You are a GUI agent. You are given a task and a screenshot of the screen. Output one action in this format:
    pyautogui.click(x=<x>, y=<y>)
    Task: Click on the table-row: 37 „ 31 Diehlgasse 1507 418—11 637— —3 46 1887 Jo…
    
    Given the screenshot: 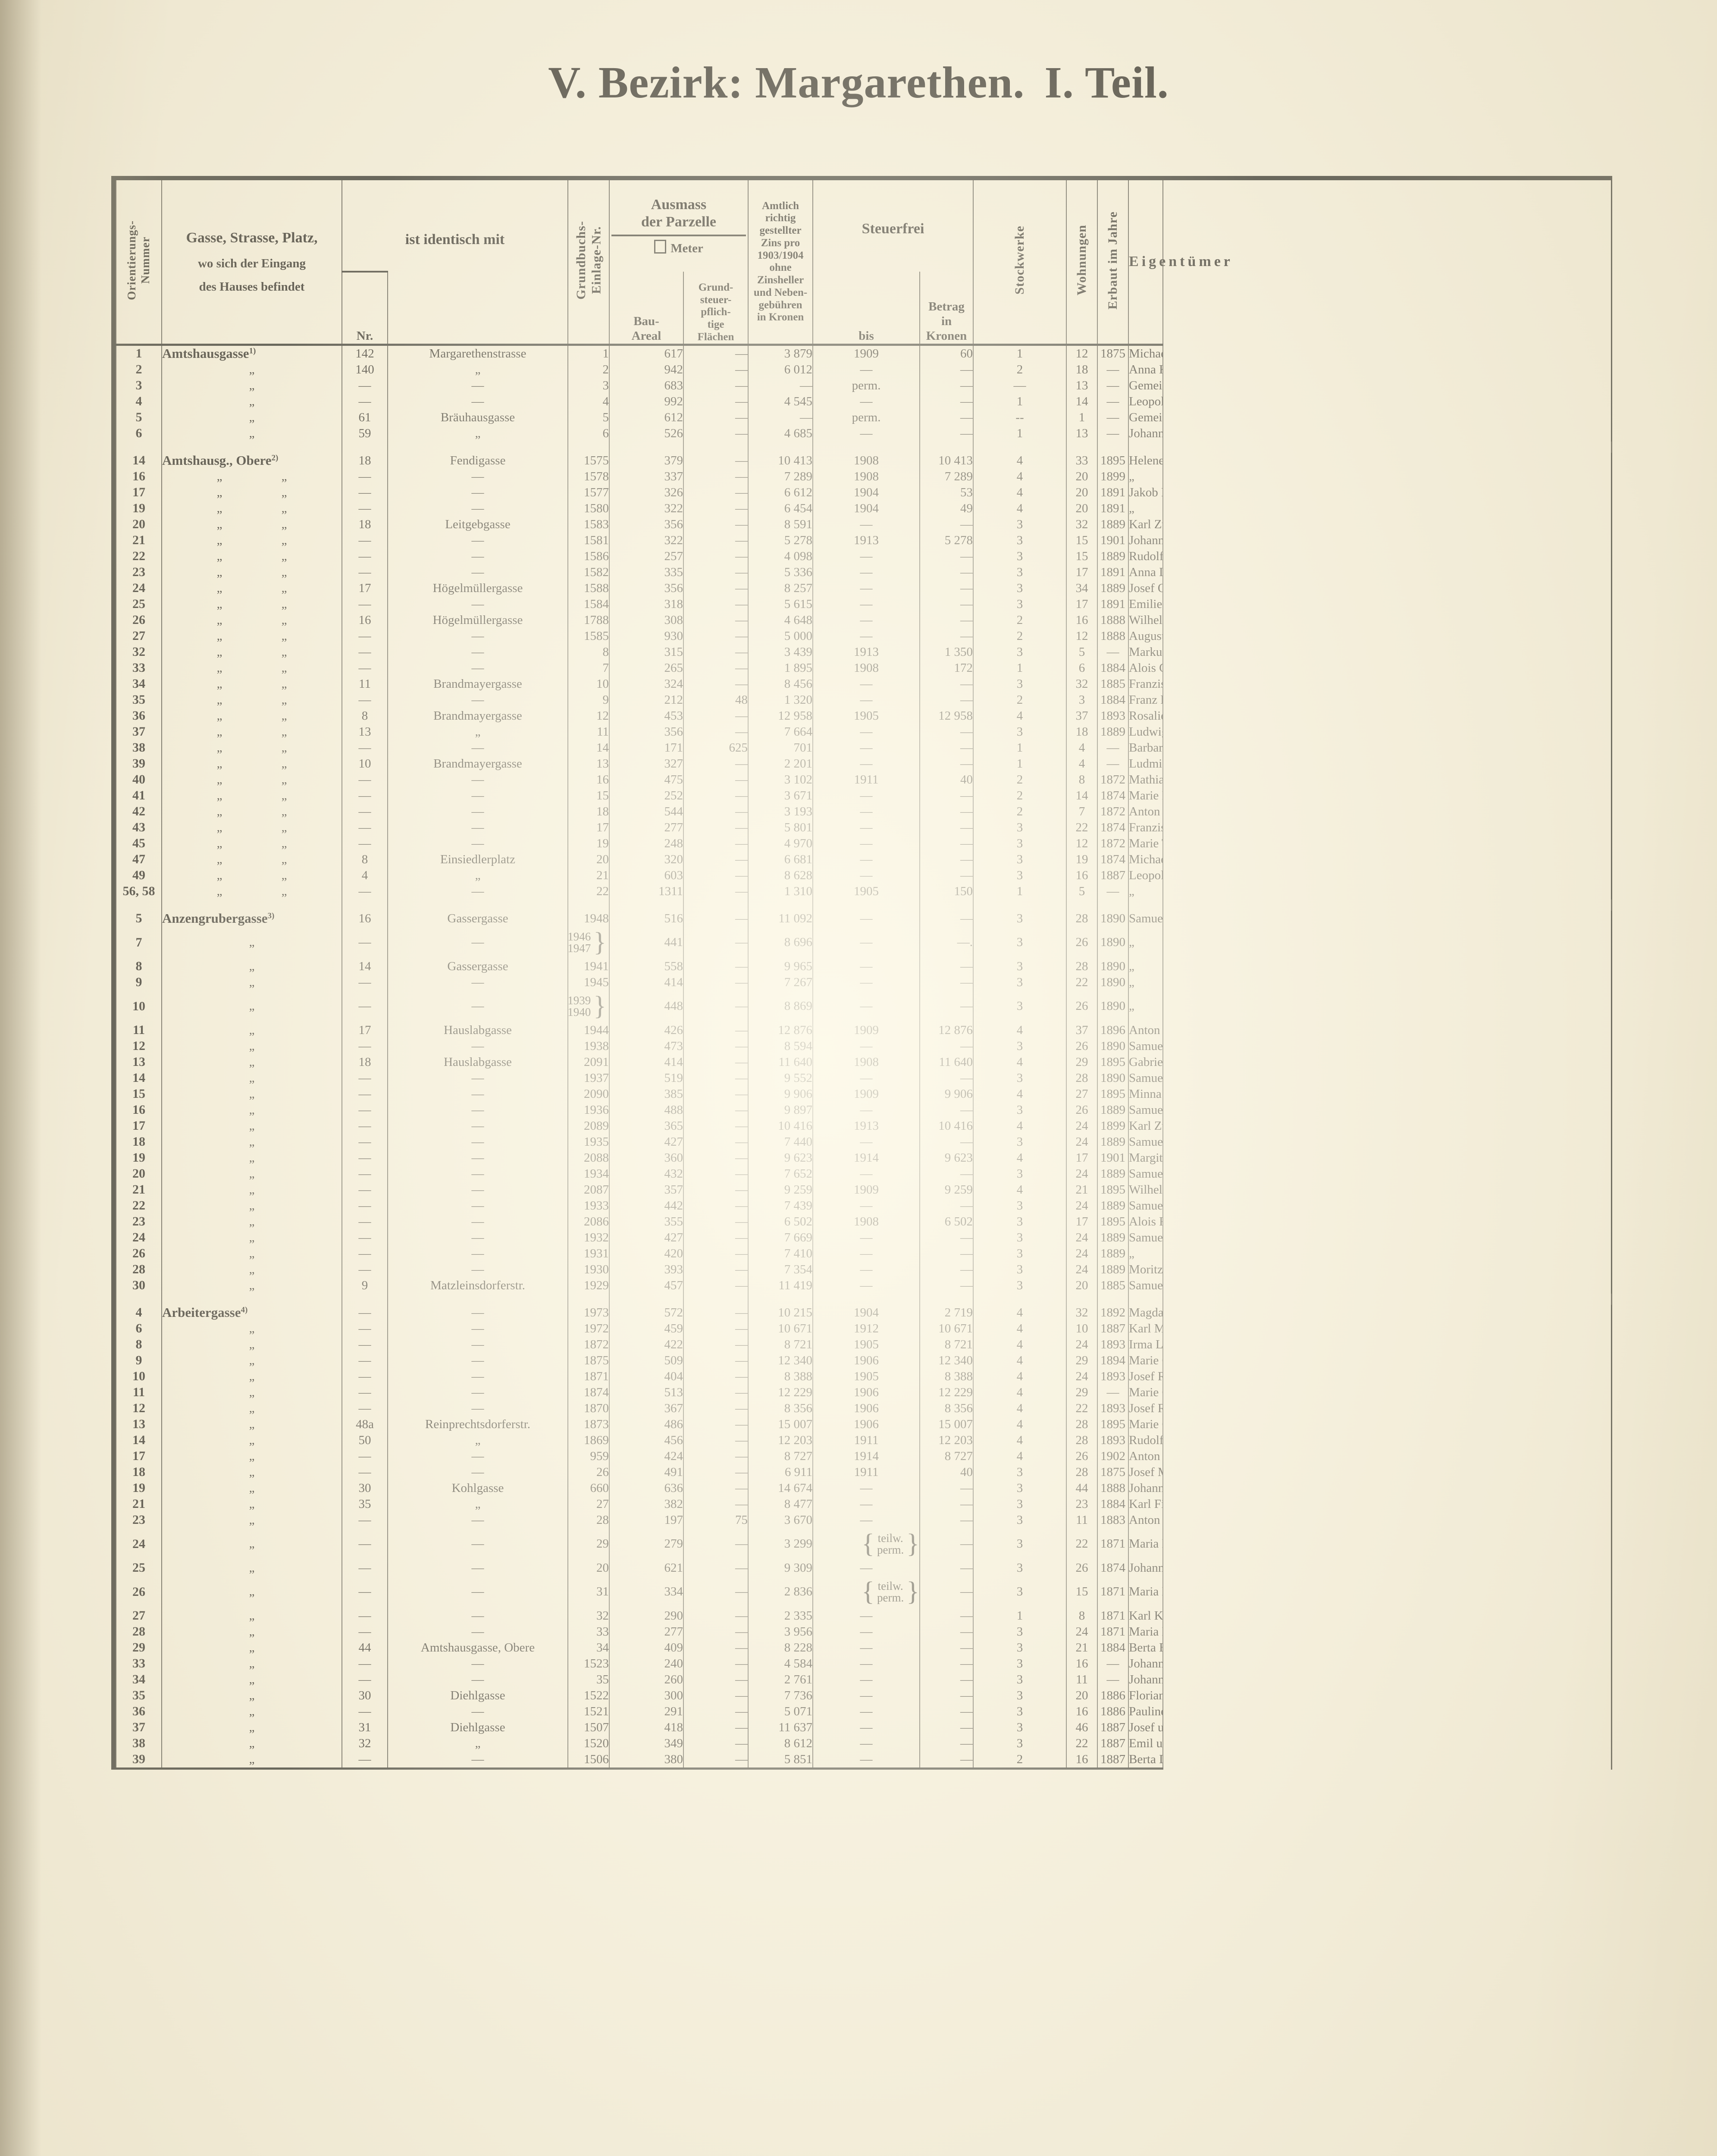 What is the action you would take?
    pyautogui.click(x=863, y=1727)
    